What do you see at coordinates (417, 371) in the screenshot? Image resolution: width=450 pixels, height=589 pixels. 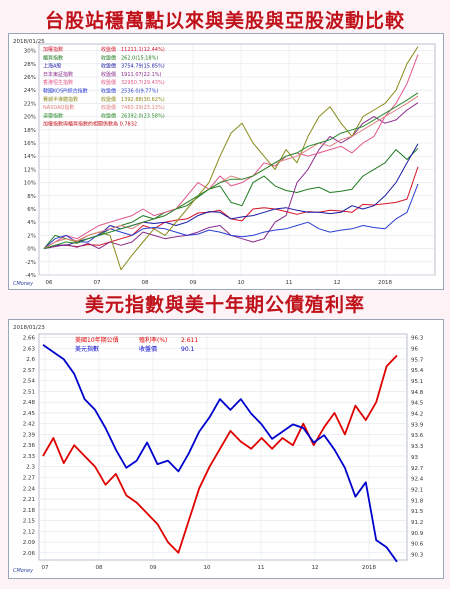 I see `y-right-tick-label: 95.4` at bounding box center [417, 371].